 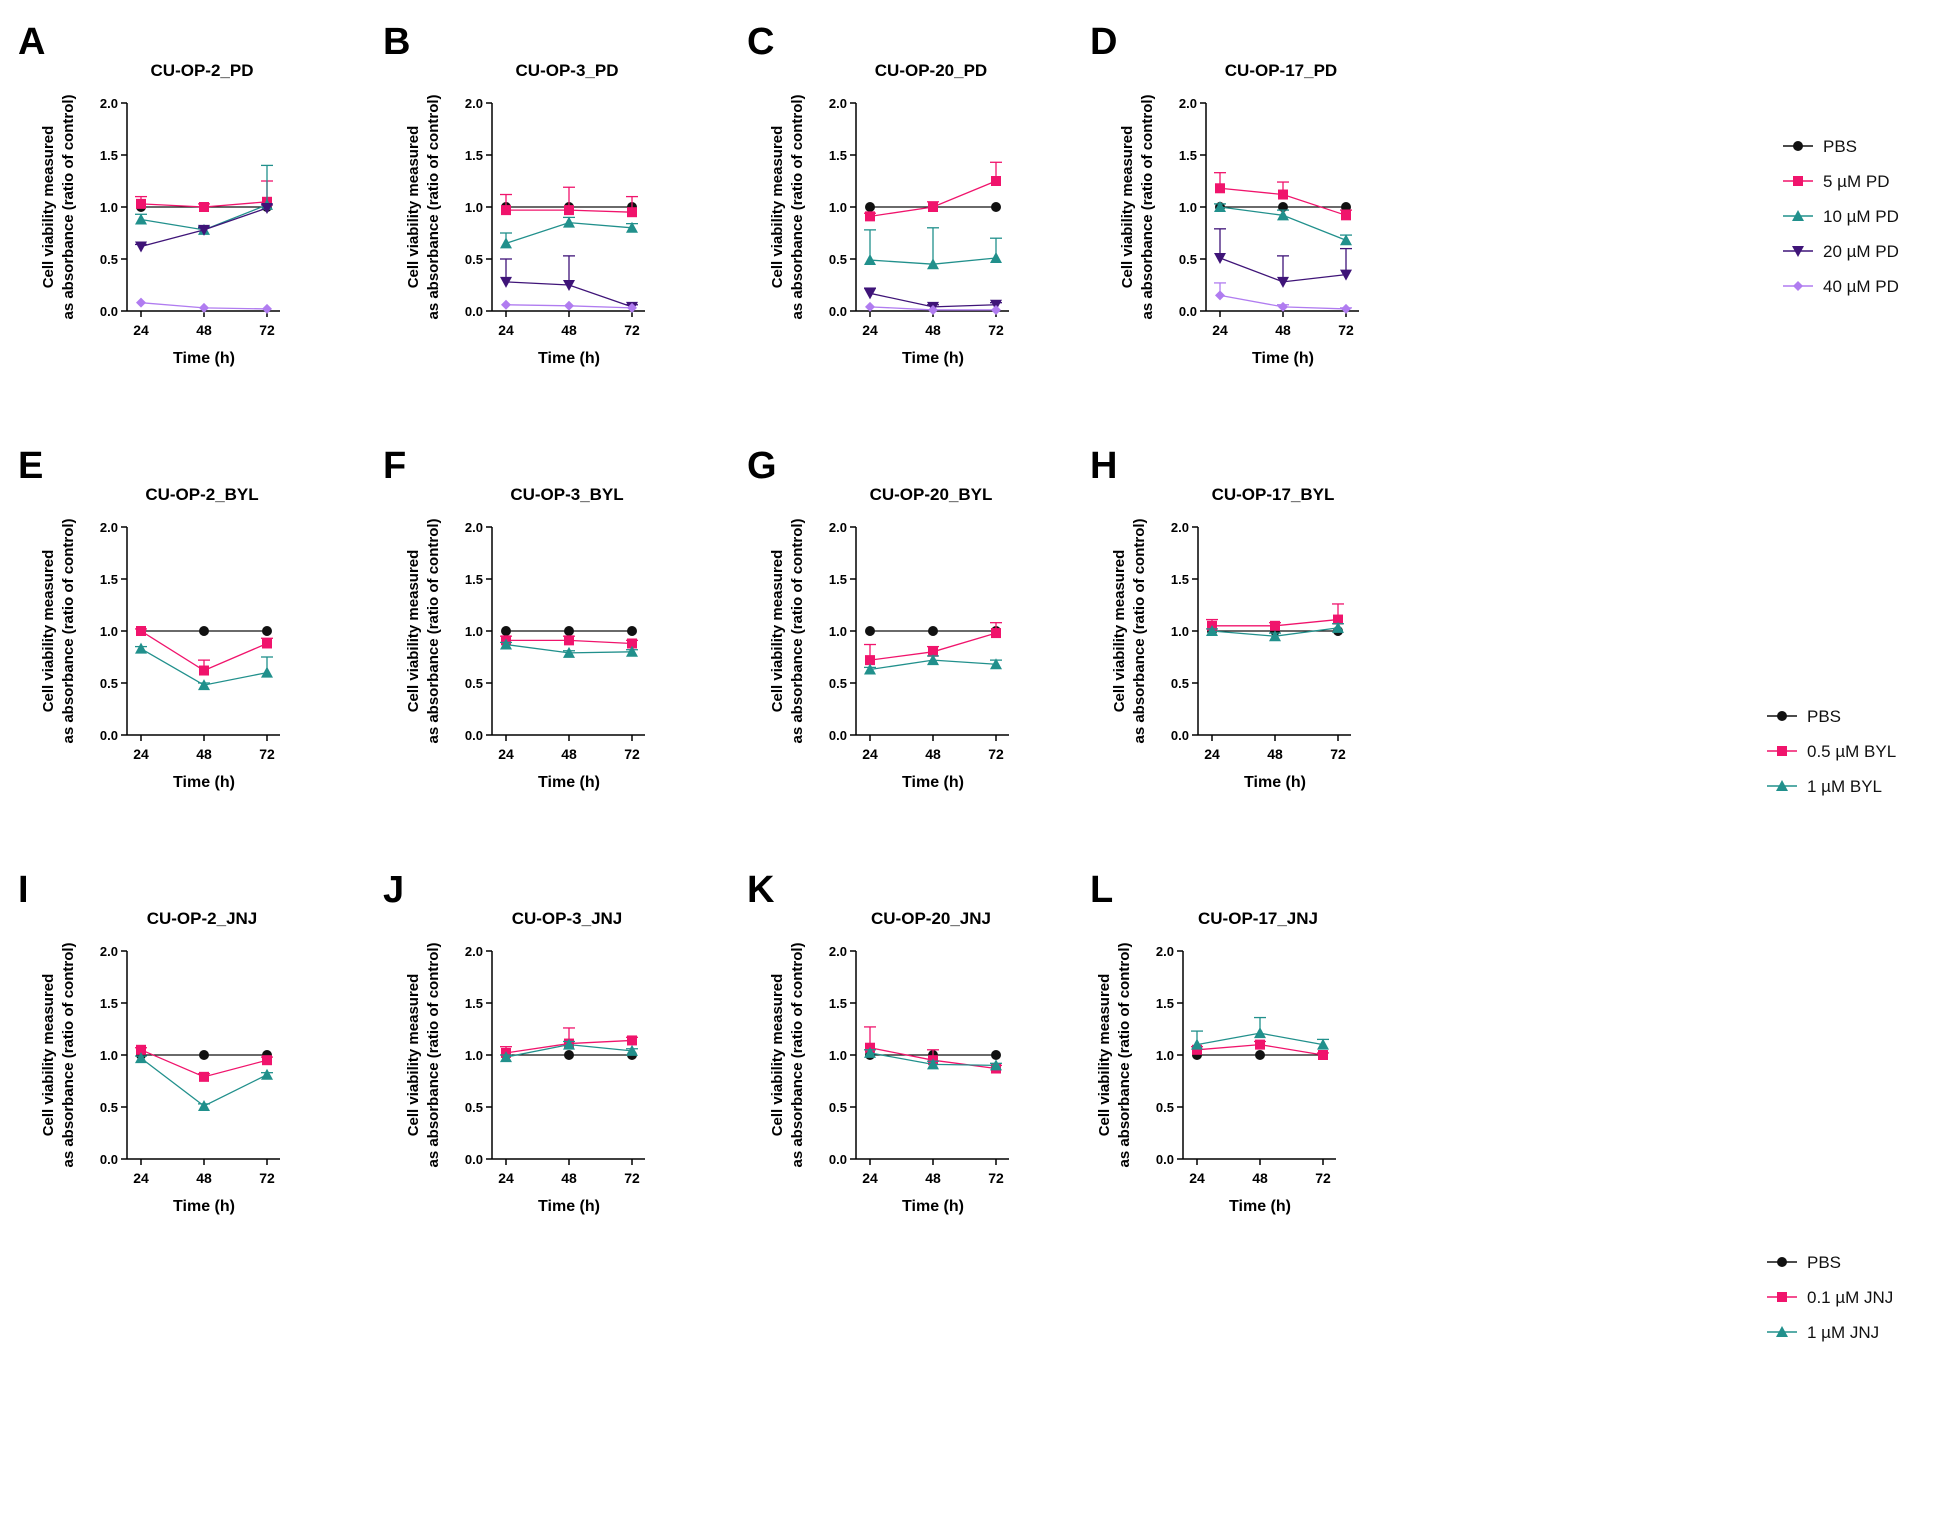 I want to click on legend-label: 1 µM JNJ, so click(x=1843, y=1332).